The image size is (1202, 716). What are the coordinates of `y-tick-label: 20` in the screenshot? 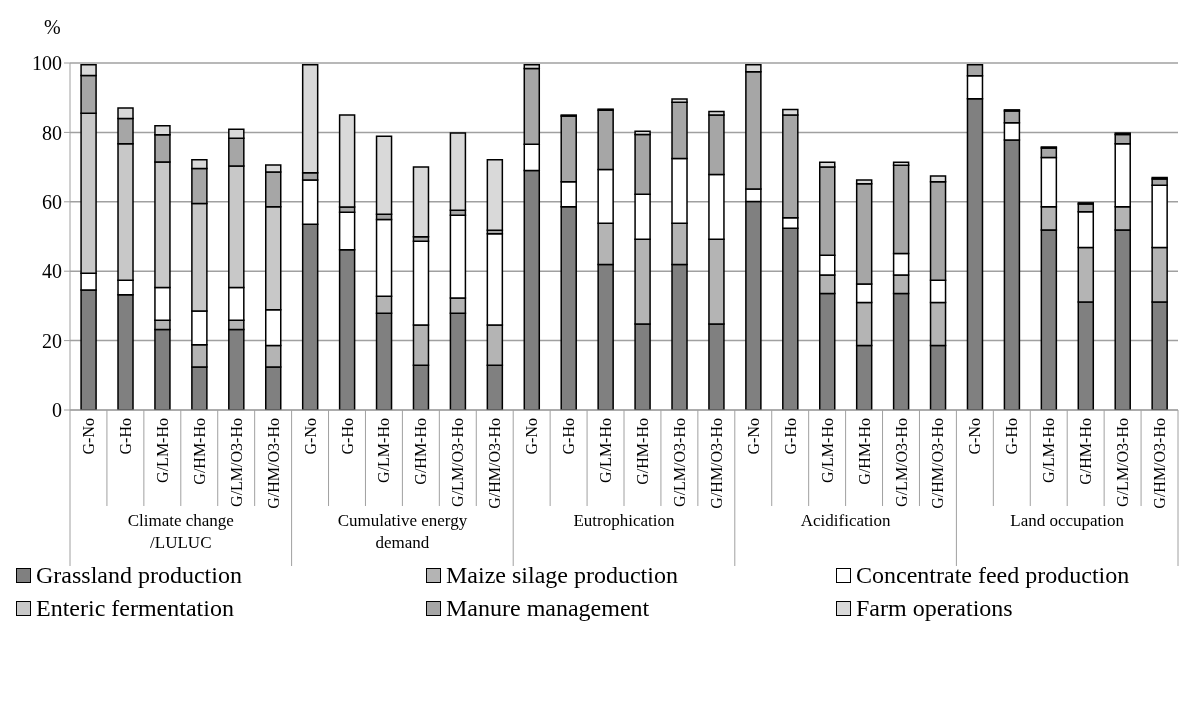 It's located at (52, 340).